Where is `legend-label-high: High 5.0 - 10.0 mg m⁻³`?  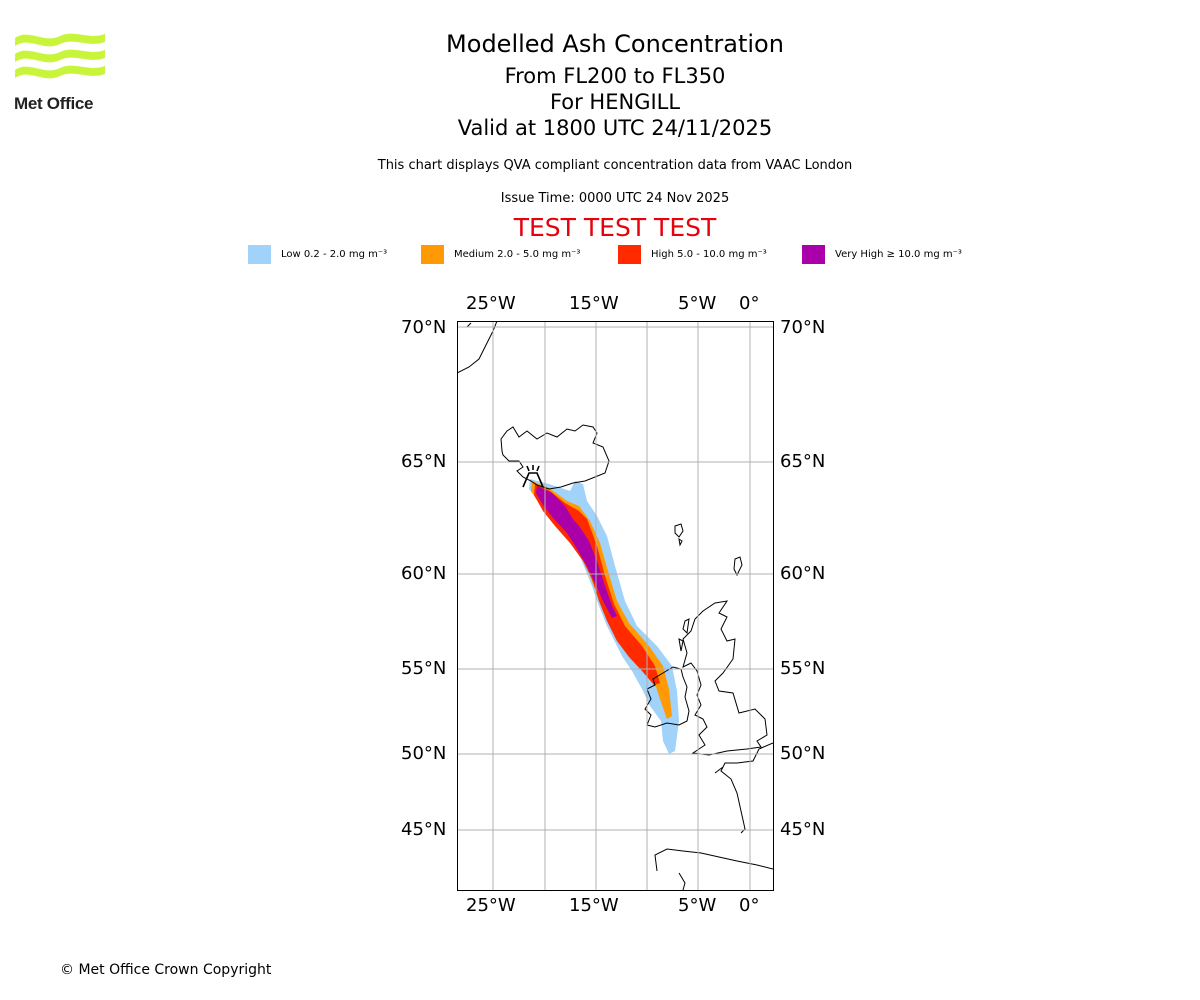 legend-label-high: High 5.0 - 10.0 mg m⁻³ is located at coordinates (709, 254).